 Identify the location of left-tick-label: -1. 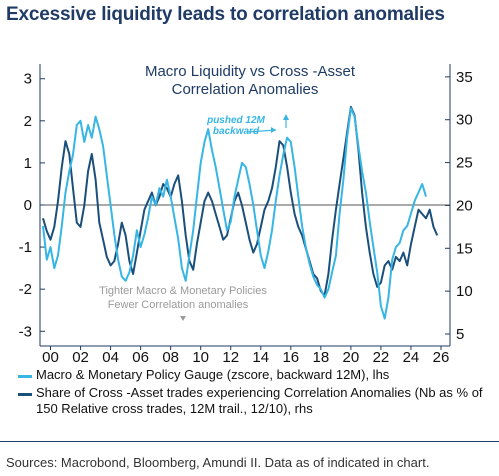
(25, 247).